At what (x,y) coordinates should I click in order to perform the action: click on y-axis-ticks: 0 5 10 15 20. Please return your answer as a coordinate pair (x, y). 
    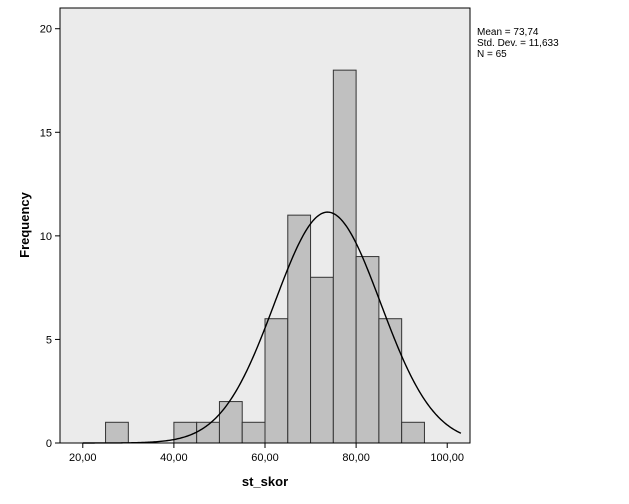
    Looking at the image, I should click on (50, 237).